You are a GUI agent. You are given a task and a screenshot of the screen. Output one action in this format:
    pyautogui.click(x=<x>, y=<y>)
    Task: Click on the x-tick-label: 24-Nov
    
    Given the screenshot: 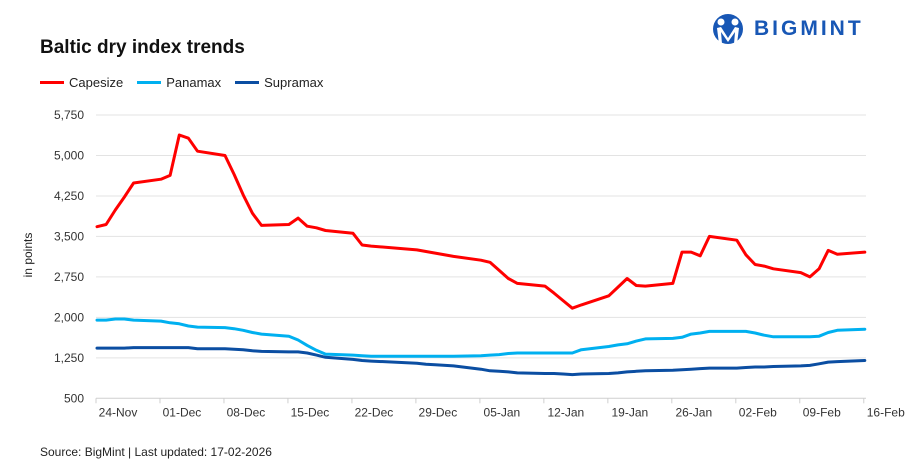 What is the action you would take?
    pyautogui.click(x=118, y=412)
    